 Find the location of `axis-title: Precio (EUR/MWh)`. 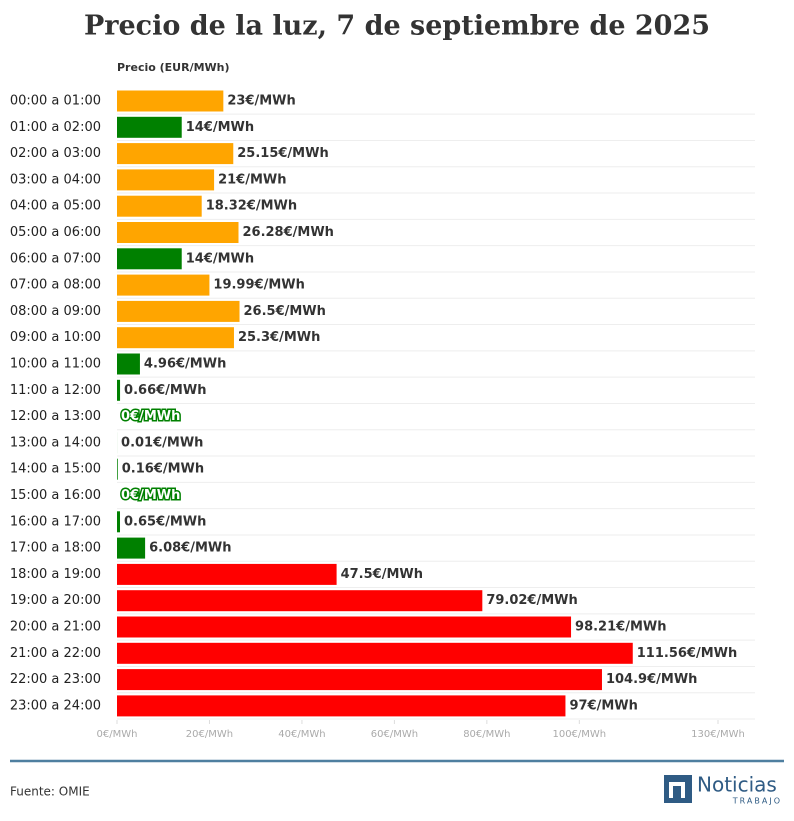

axis-title: Precio (EUR/MWh) is located at coordinates (173, 67).